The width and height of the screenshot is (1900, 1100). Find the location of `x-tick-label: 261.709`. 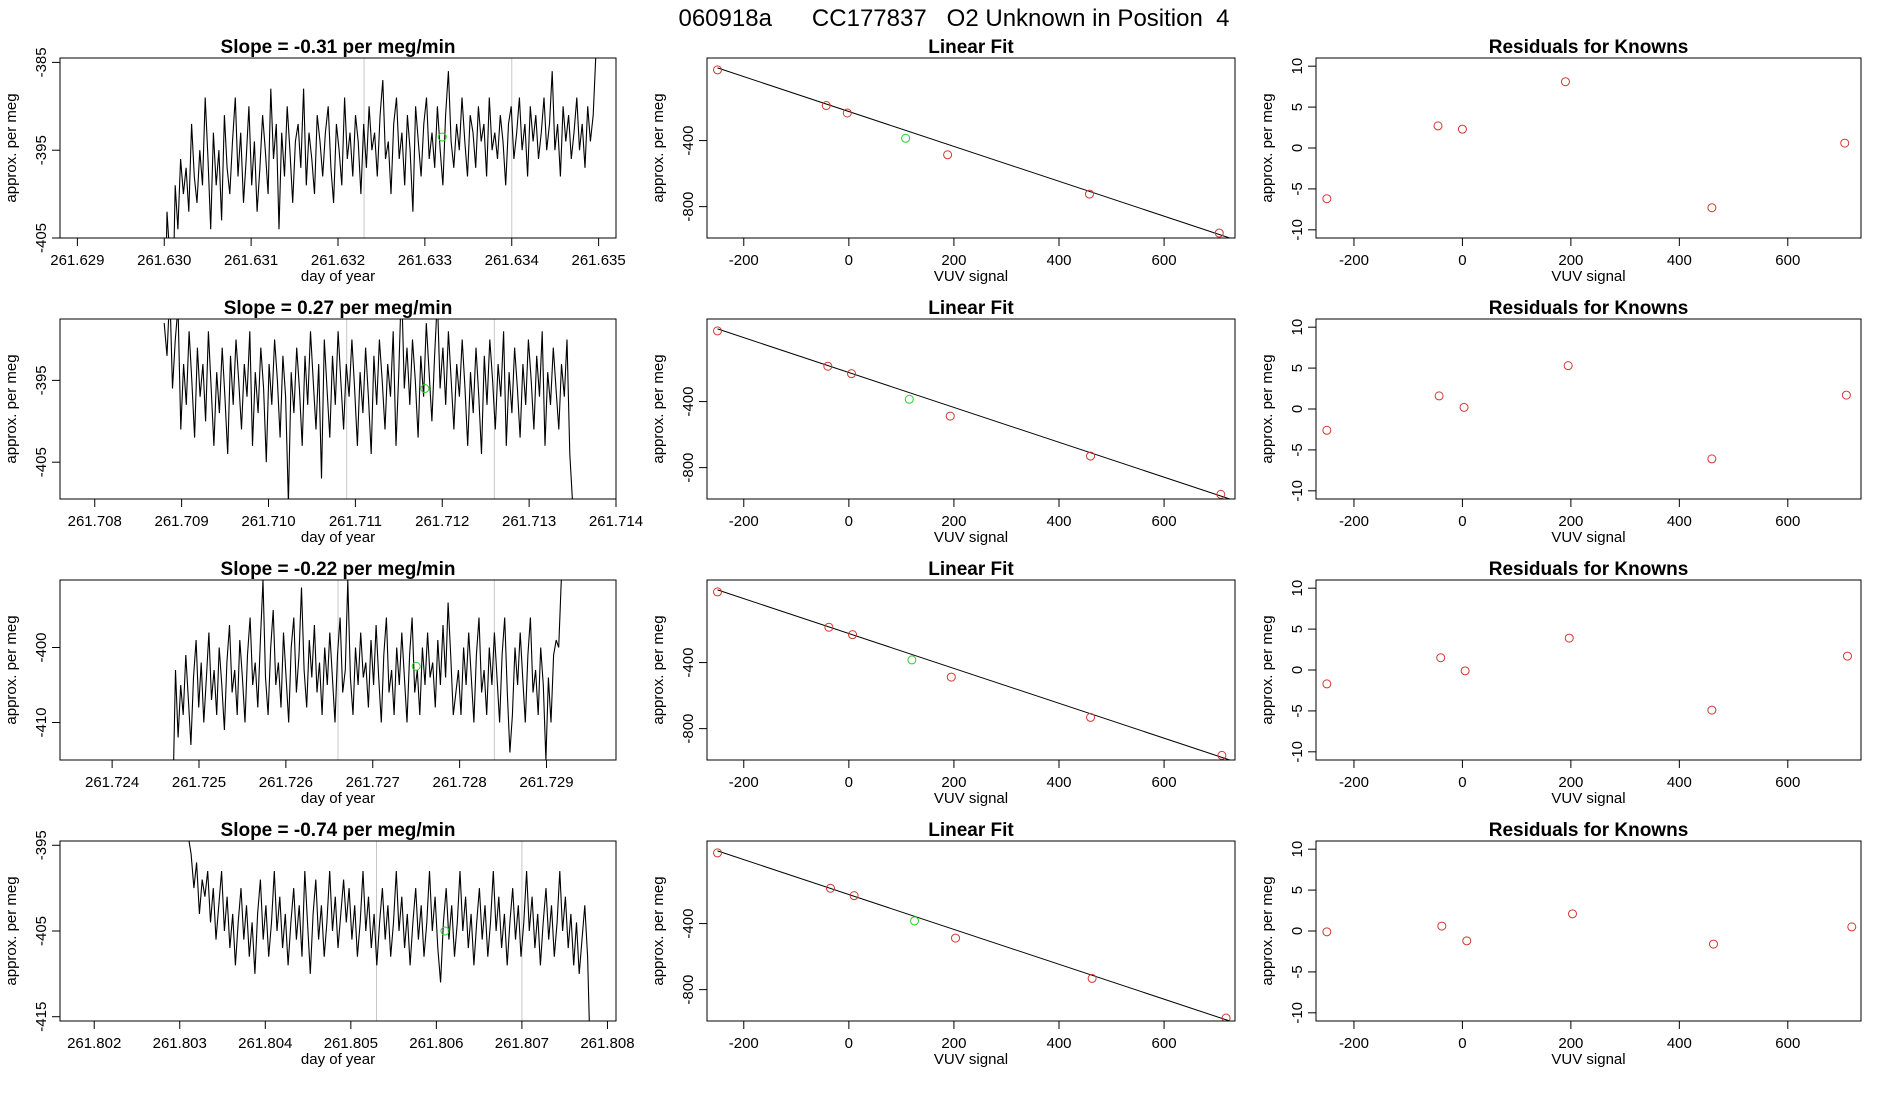

x-tick-label: 261.709 is located at coordinates (182, 521).